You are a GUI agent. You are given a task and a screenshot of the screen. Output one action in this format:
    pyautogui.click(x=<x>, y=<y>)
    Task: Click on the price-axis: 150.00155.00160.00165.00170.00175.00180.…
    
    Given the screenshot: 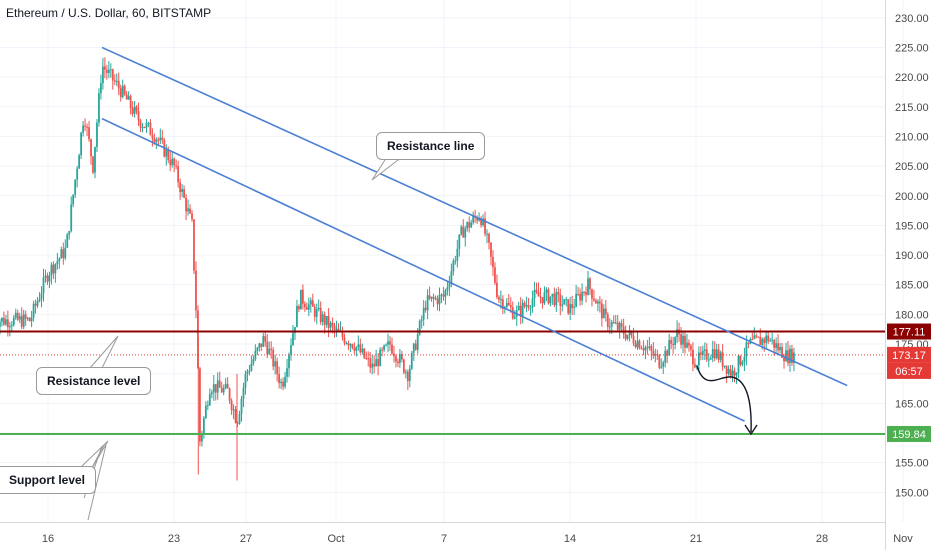 What is the action you would take?
    pyautogui.click(x=907, y=275)
    